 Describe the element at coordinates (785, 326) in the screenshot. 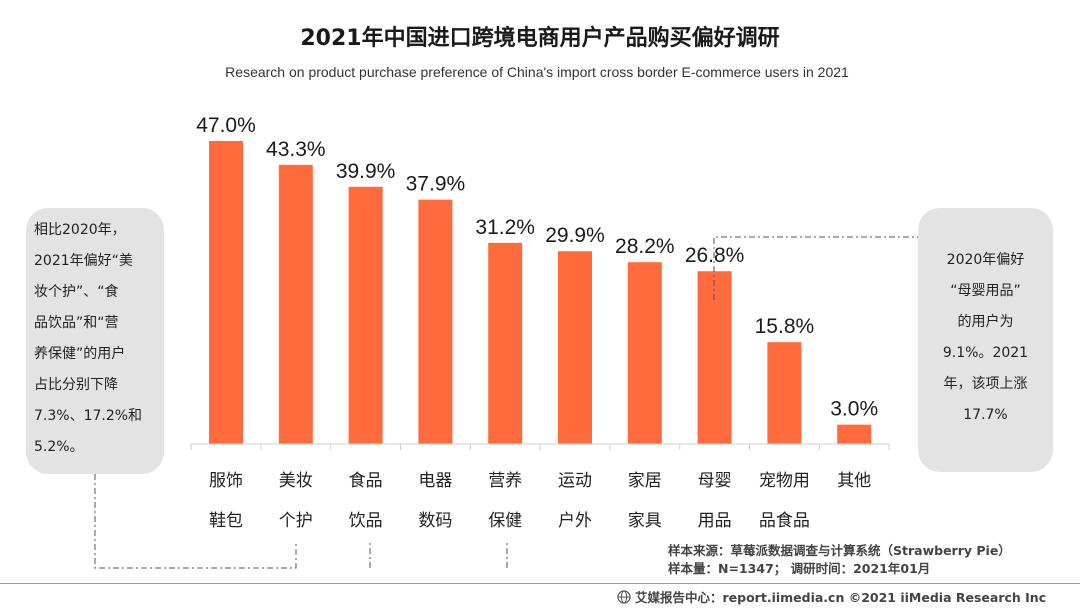

I see `value-label-8: 15.8%` at that location.